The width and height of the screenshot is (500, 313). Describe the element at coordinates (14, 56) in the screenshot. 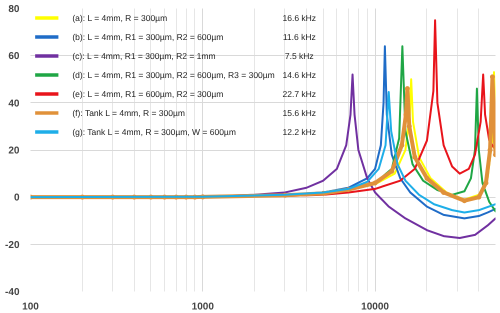

I see `y-tick-label: 60` at that location.